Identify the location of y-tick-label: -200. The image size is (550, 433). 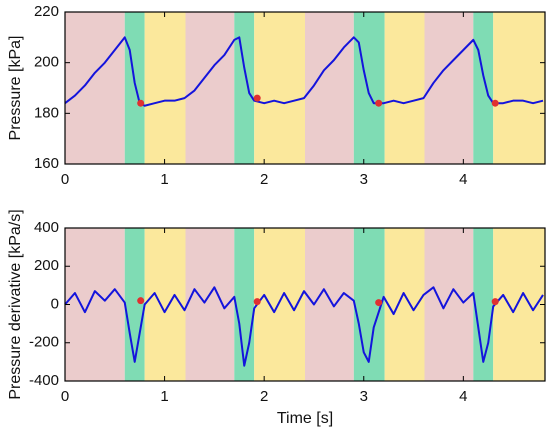
(44, 342).